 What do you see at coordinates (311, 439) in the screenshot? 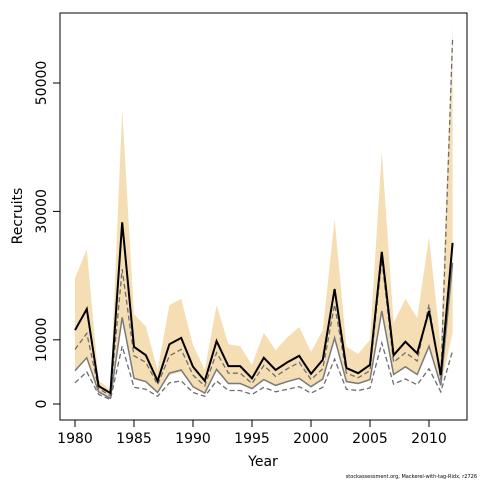
I see `x-tick-label: 2000` at bounding box center [311, 439].